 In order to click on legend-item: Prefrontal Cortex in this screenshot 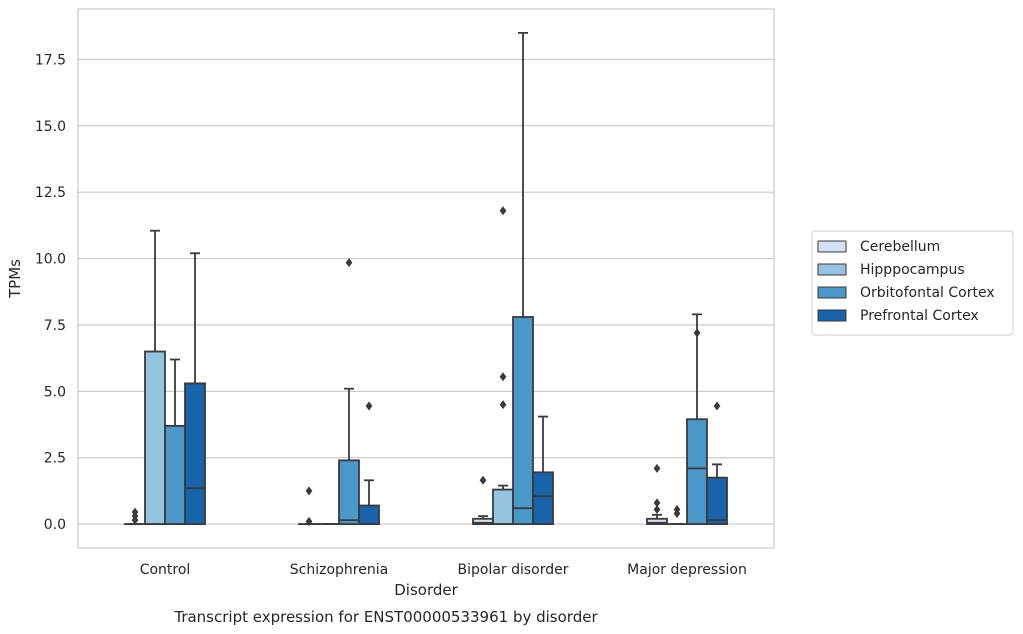, I will do `click(898, 316)`.